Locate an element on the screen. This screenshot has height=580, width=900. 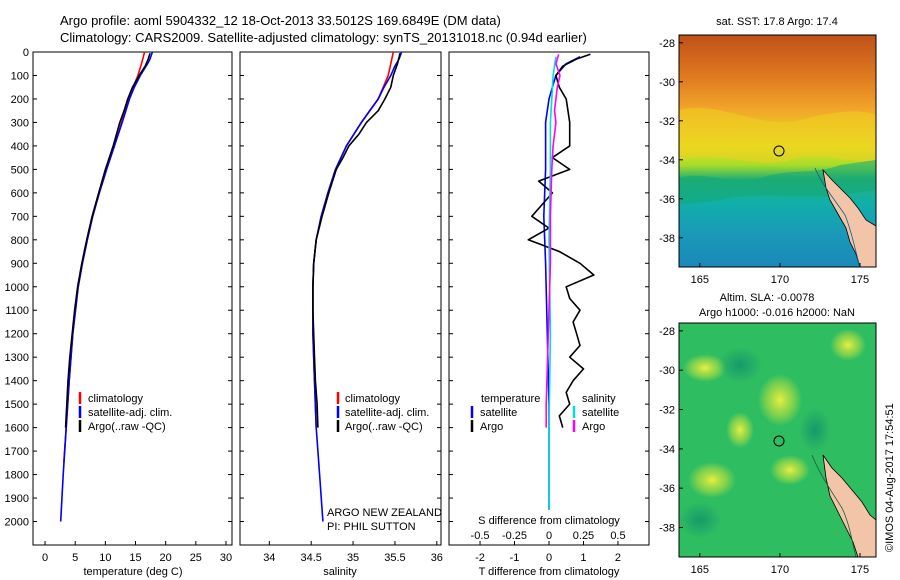
depth-tick-label: 1900 is located at coordinates (17, 499).